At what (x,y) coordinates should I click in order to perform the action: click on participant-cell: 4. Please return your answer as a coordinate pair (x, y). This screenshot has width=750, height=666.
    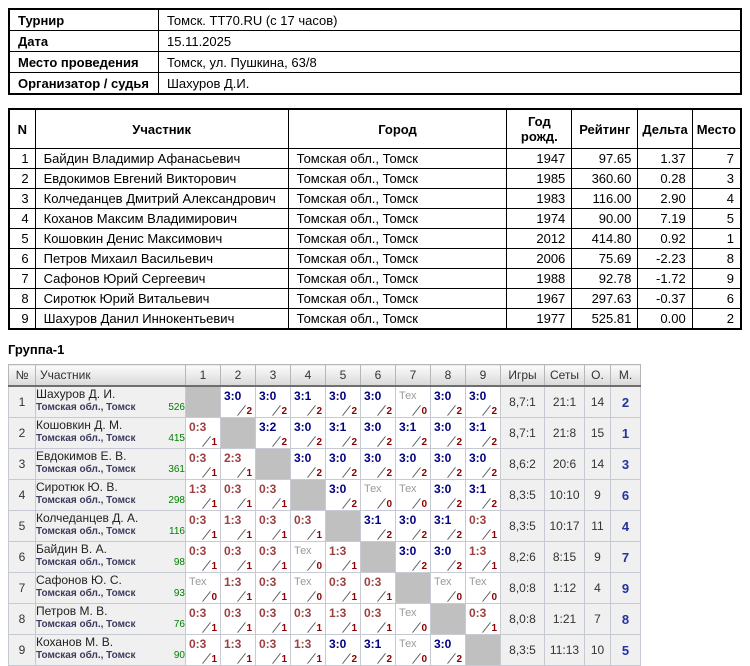
    Looking at the image, I should click on (716, 198).